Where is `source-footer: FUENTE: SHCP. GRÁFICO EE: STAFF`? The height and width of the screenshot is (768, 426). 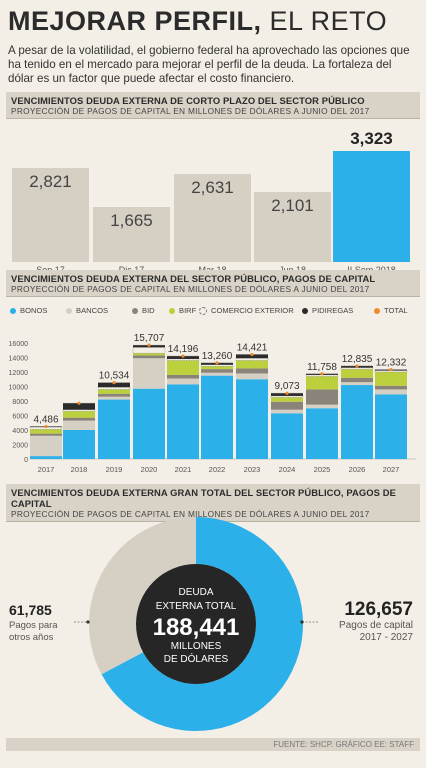 source-footer: FUENTE: SHCP. GRÁFICO EE: STAFF is located at coordinates (213, 744).